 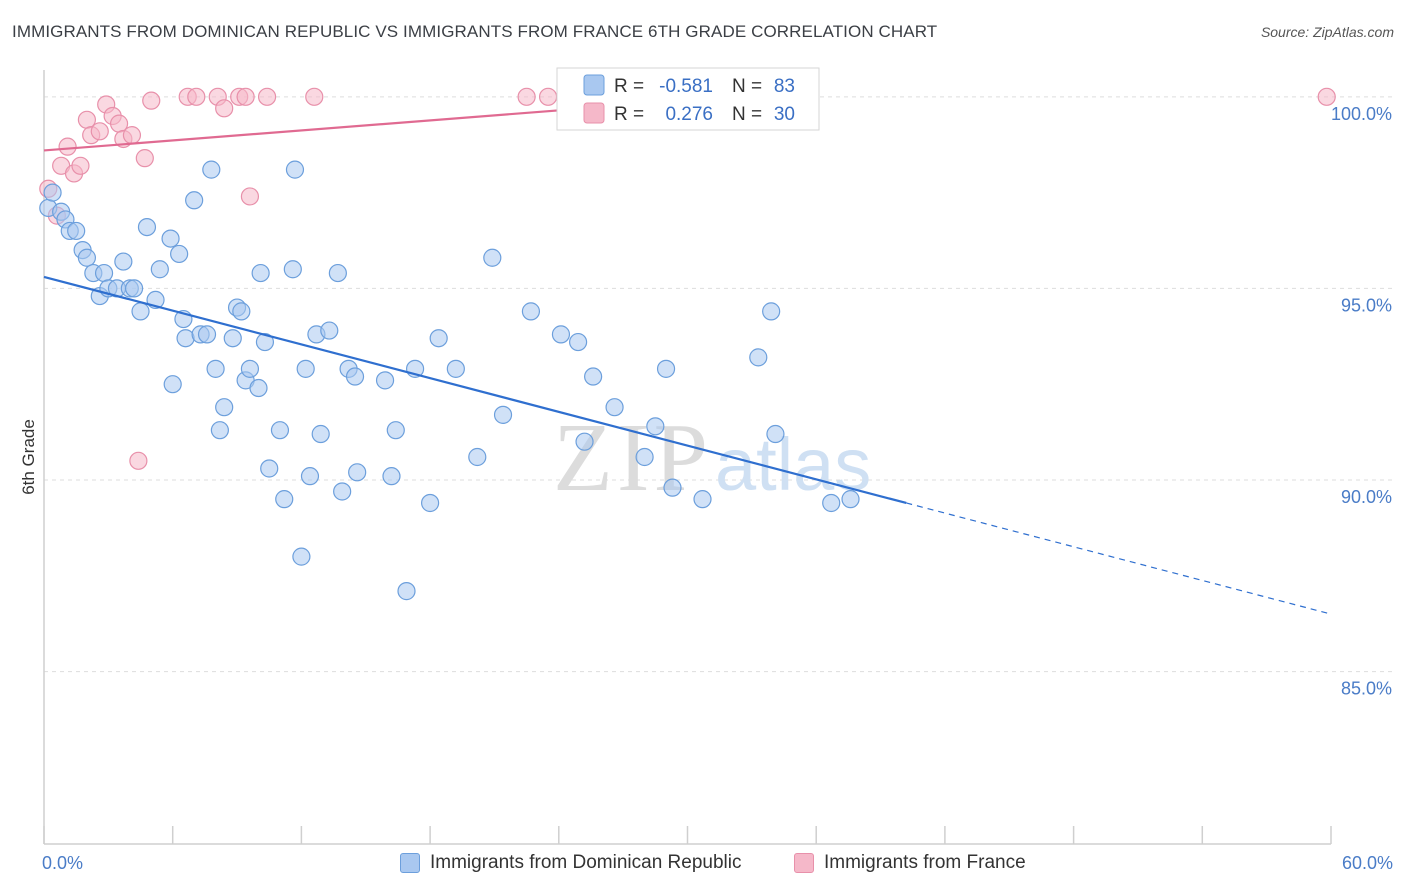 I want to click on watermark: ZIP atlas, so click(x=712, y=458).